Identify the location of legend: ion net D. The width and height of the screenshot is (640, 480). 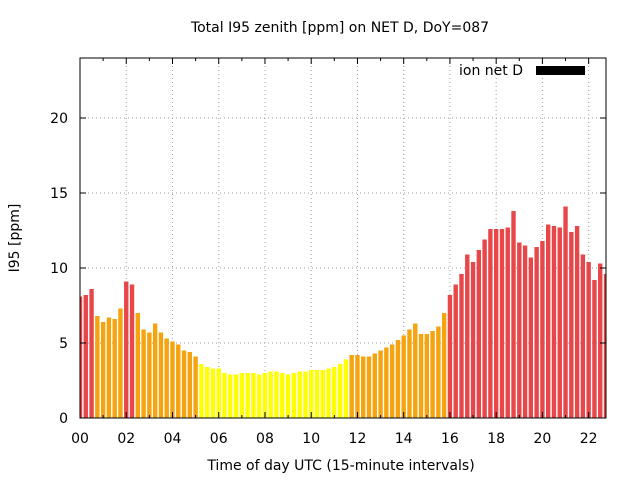
(522, 71).